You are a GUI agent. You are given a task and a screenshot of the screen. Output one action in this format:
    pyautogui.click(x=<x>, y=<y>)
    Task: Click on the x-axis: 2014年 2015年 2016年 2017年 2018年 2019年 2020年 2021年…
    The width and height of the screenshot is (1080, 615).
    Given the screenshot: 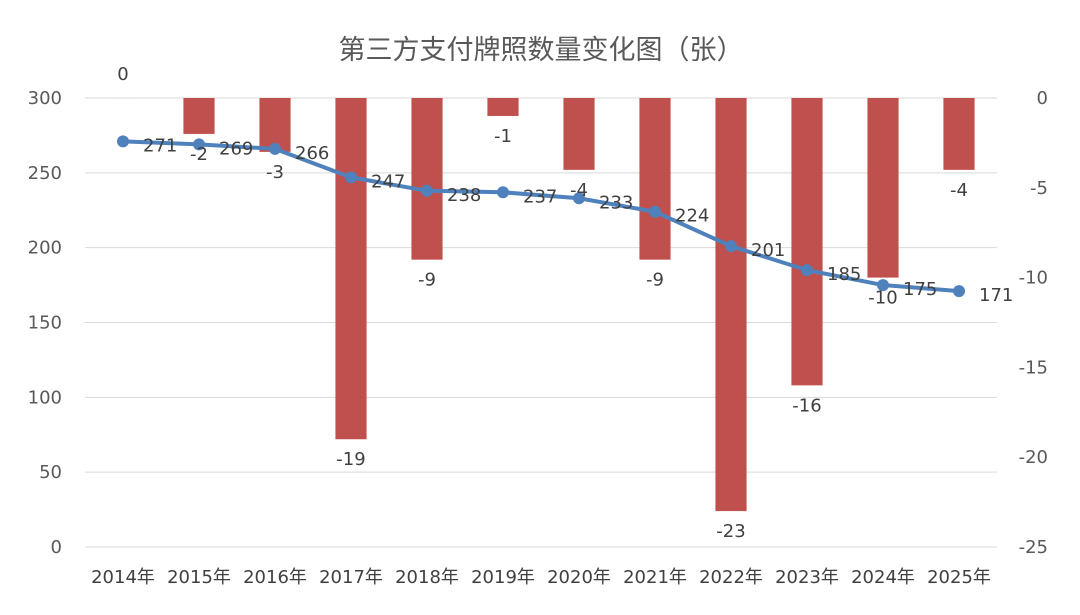 What is the action you would take?
    pyautogui.click(x=541, y=577)
    